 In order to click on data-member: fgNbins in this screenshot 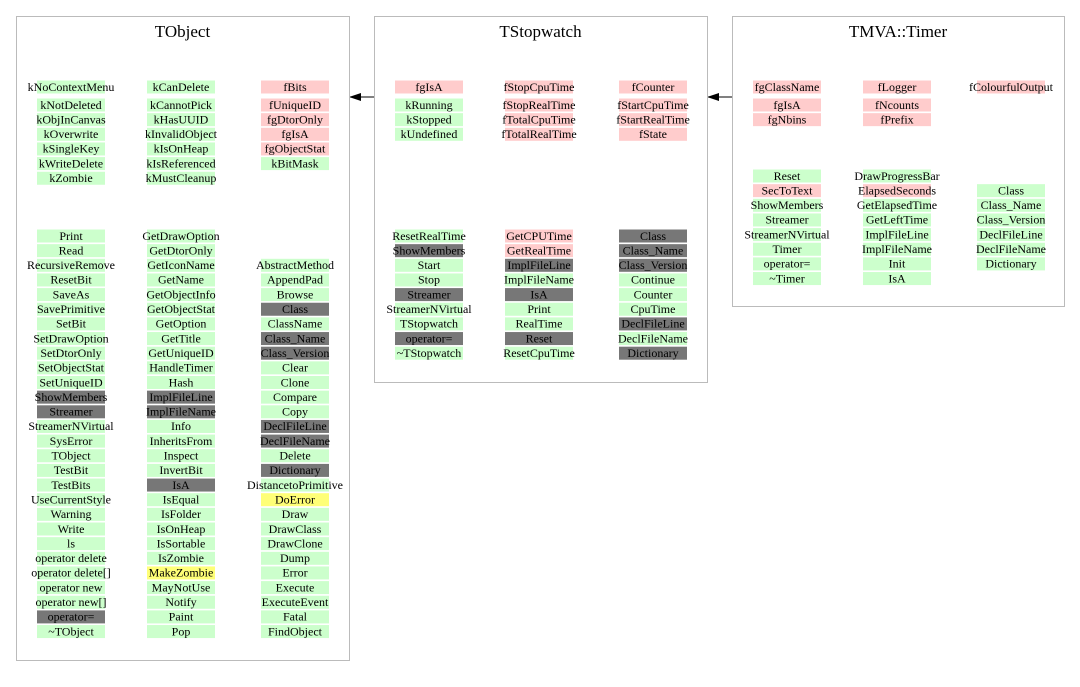, I will do `click(787, 119)`.